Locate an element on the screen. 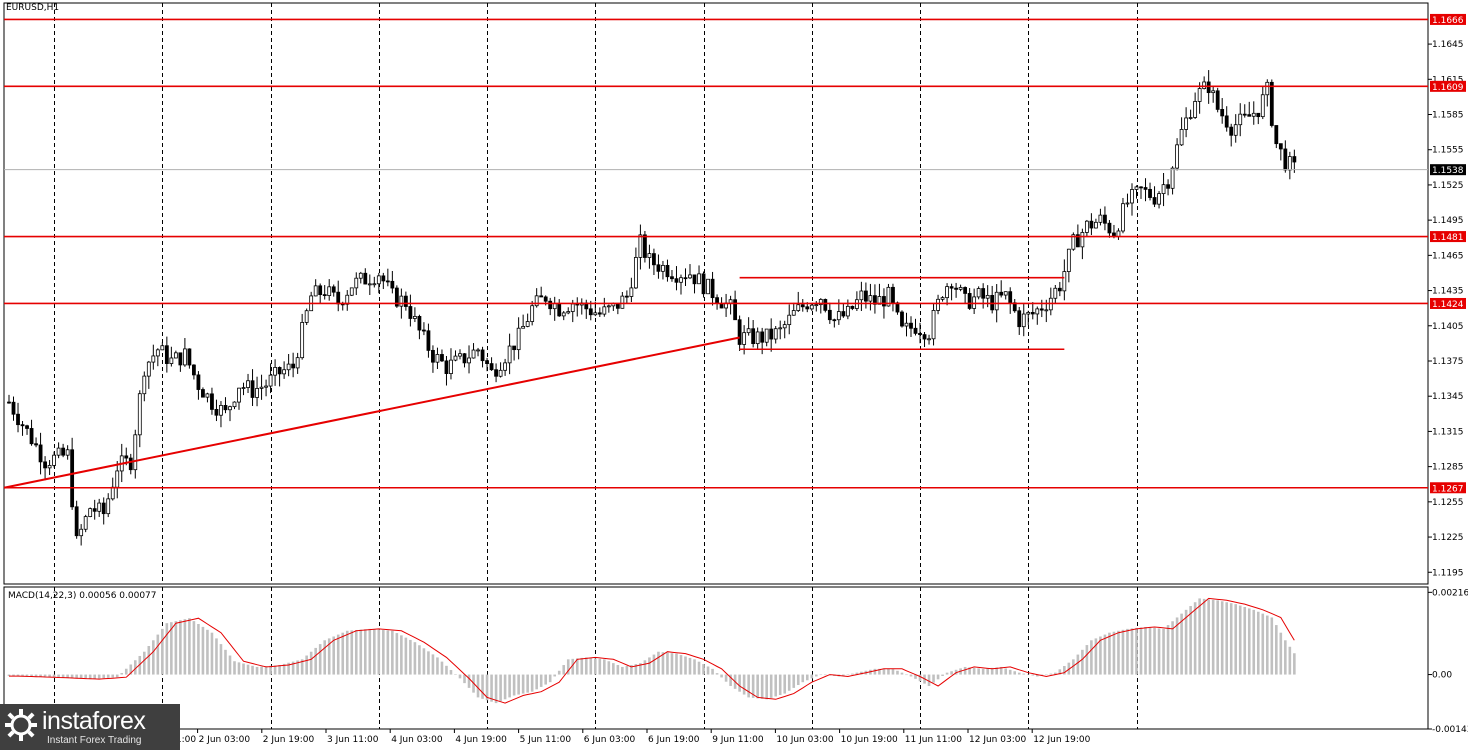 This screenshot has width=1468, height=750. price-tick-label: 1.1375 is located at coordinates (1448, 362).